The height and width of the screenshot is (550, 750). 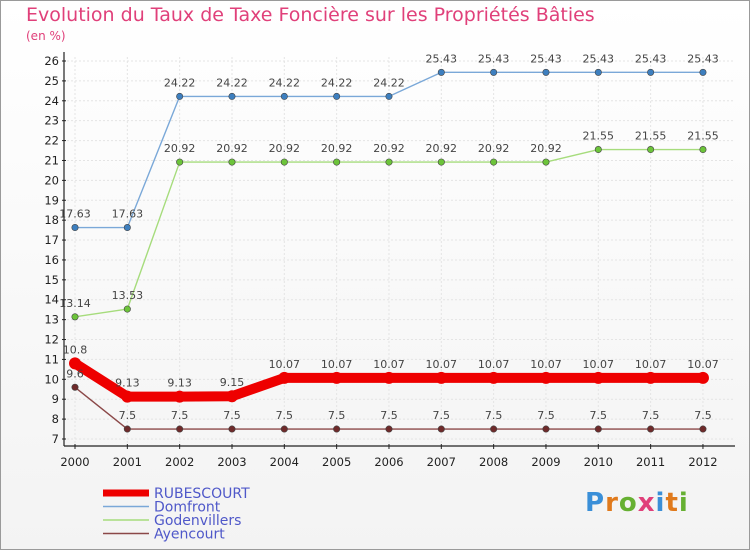 I want to click on x-tick-label: 2007, so click(x=441, y=462).